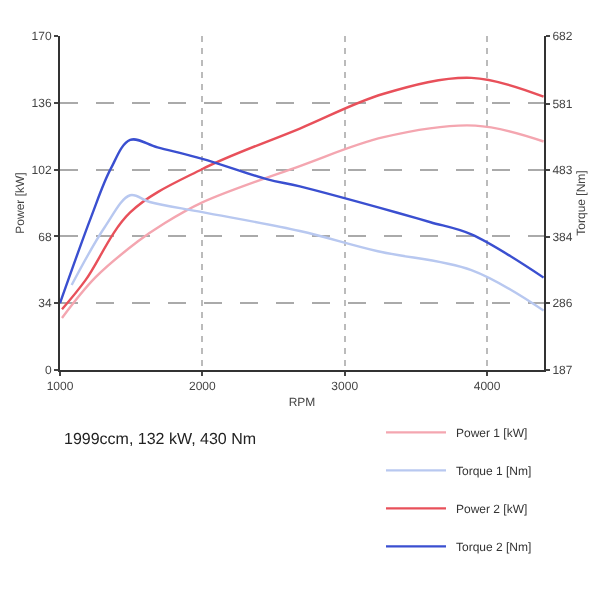 The height and width of the screenshot is (600, 600). What do you see at coordinates (160, 439) in the screenshot?
I see `text: 1999ccm, 132 kW, 430 Nm` at bounding box center [160, 439].